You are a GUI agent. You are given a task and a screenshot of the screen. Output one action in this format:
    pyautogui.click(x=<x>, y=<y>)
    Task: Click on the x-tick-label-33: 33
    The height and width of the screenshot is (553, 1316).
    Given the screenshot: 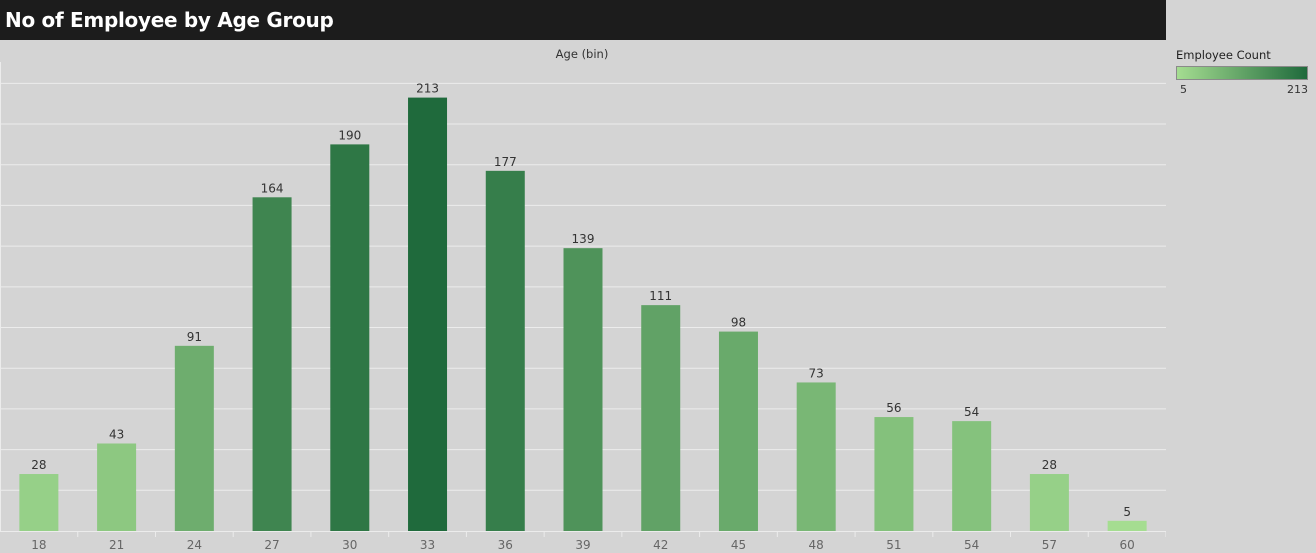 What is the action you would take?
    pyautogui.click(x=427, y=545)
    